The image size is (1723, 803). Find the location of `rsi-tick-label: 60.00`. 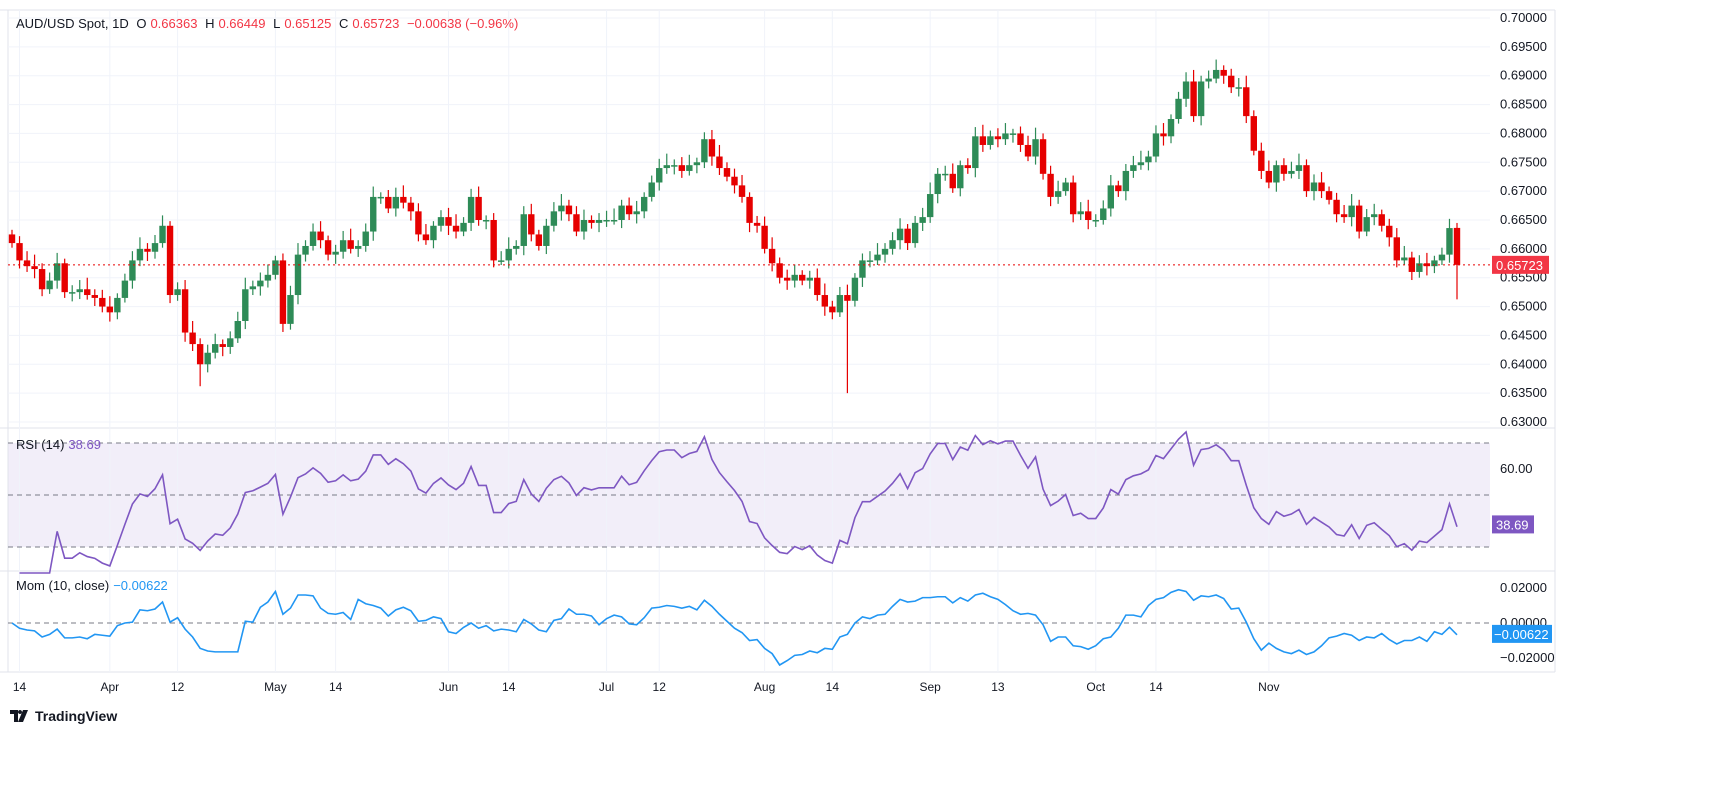

rsi-tick-label: 60.00 is located at coordinates (1516, 468).